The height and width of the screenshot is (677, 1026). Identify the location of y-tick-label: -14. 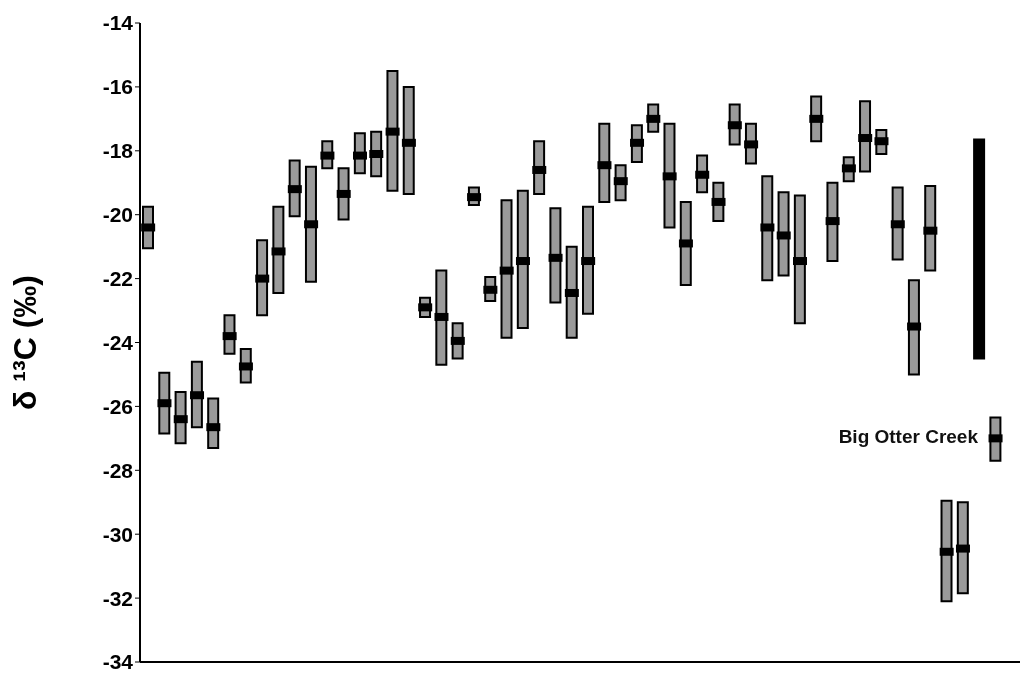
(118, 23).